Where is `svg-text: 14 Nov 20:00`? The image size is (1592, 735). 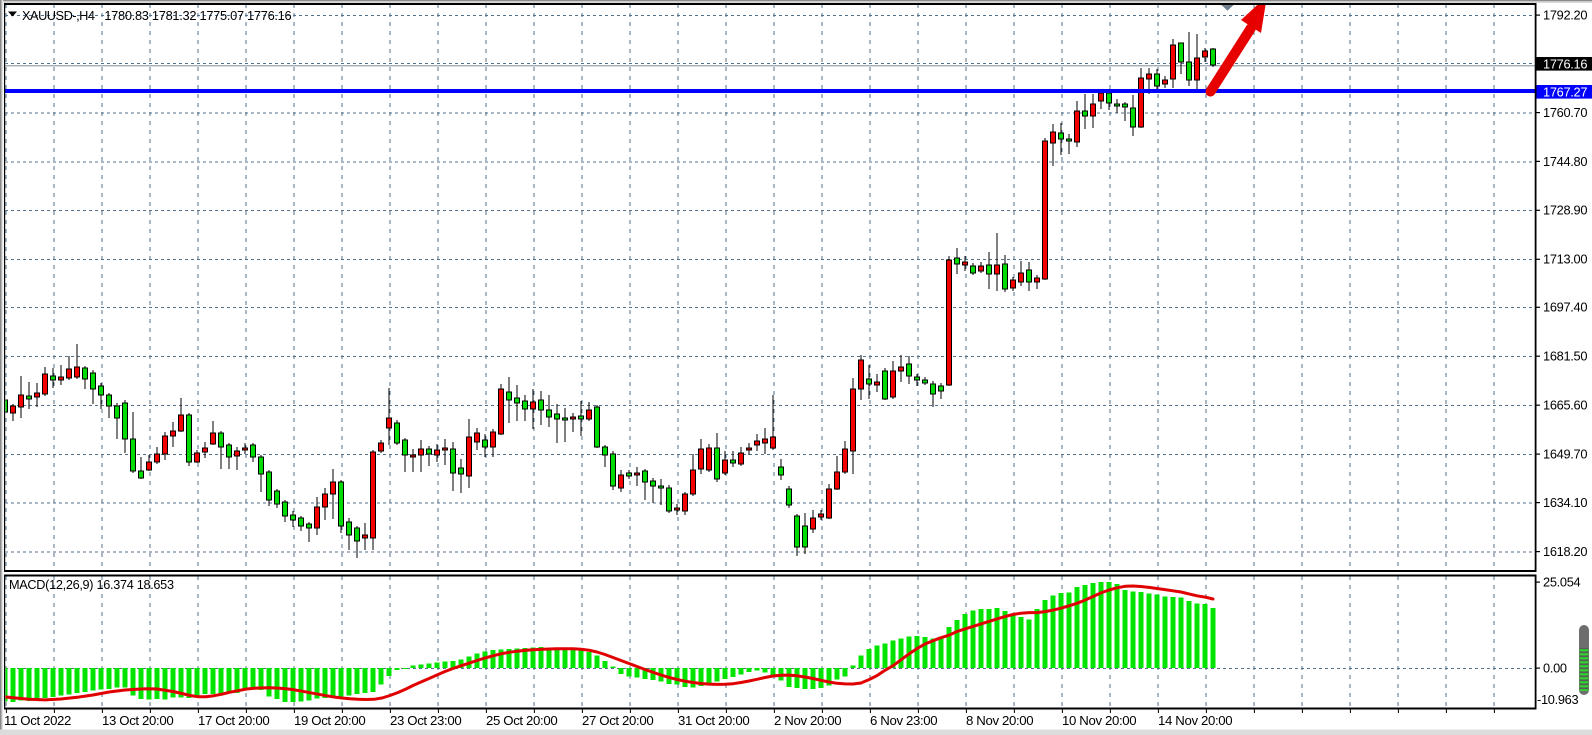
svg-text: 14 Nov 20:00 is located at coordinates (1195, 720).